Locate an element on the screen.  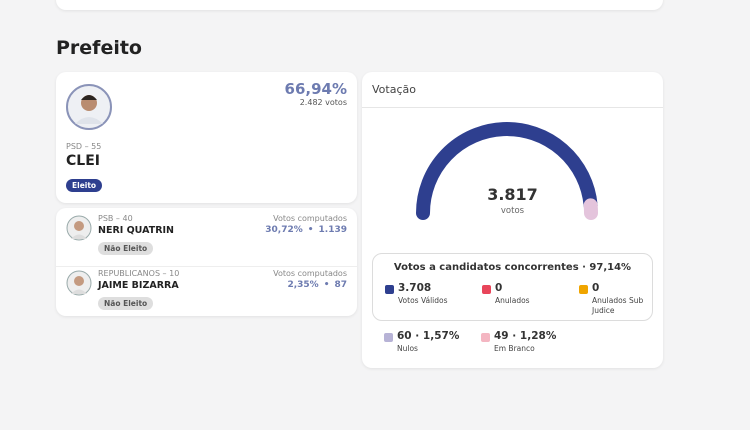
legend-label: Anulados Sub Judice is located at coordinates (618, 305).